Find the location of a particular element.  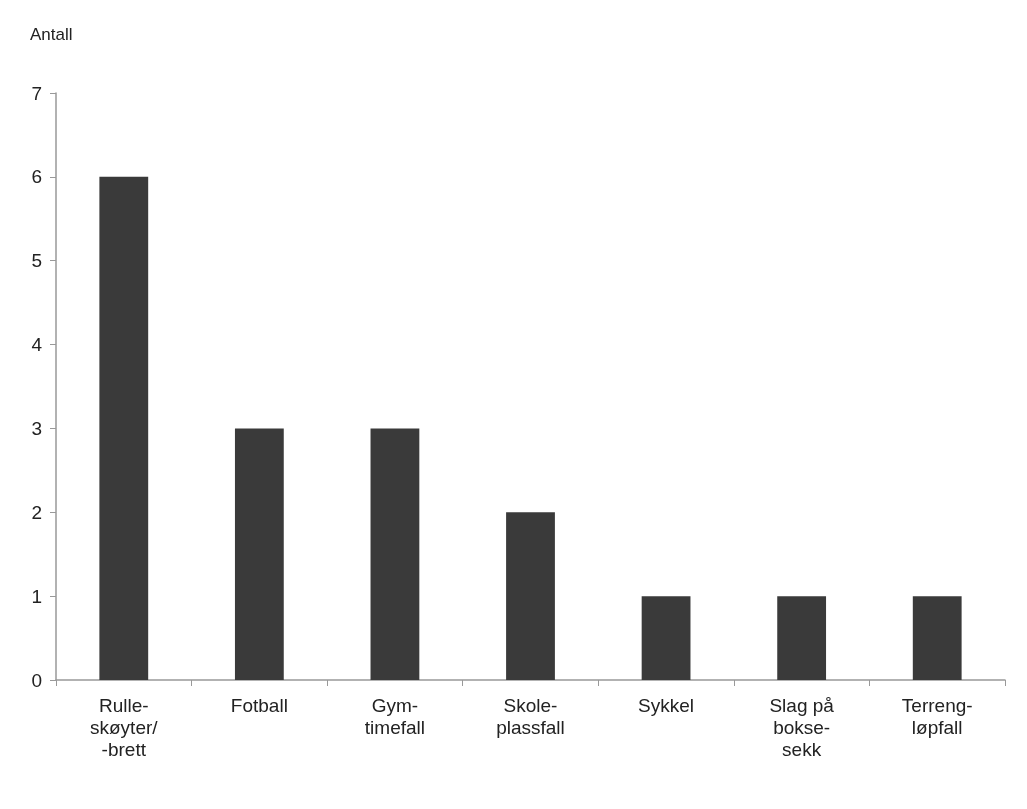

y-tick-label: 5 is located at coordinates (36, 261).